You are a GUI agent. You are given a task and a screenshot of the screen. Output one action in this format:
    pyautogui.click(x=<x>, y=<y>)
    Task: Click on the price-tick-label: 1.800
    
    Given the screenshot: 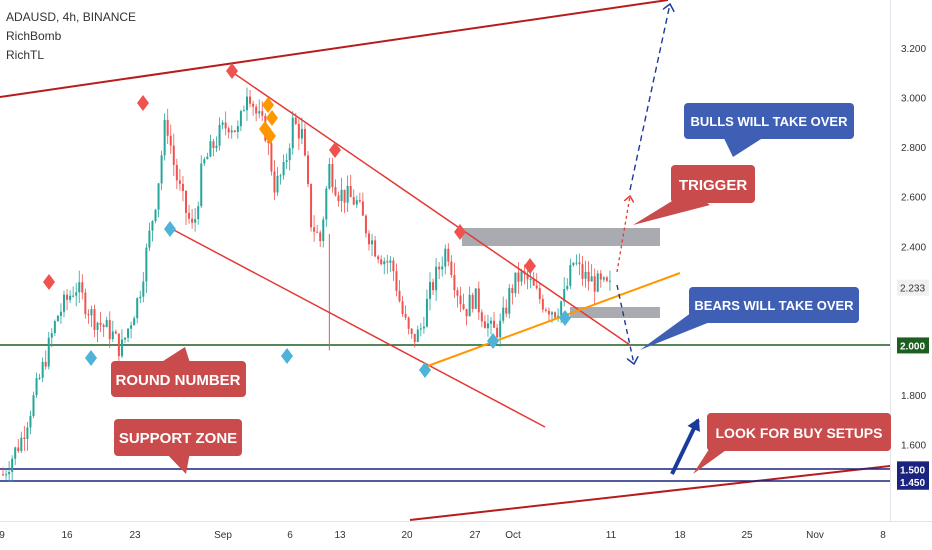 What is the action you would take?
    pyautogui.click(x=913, y=396)
    